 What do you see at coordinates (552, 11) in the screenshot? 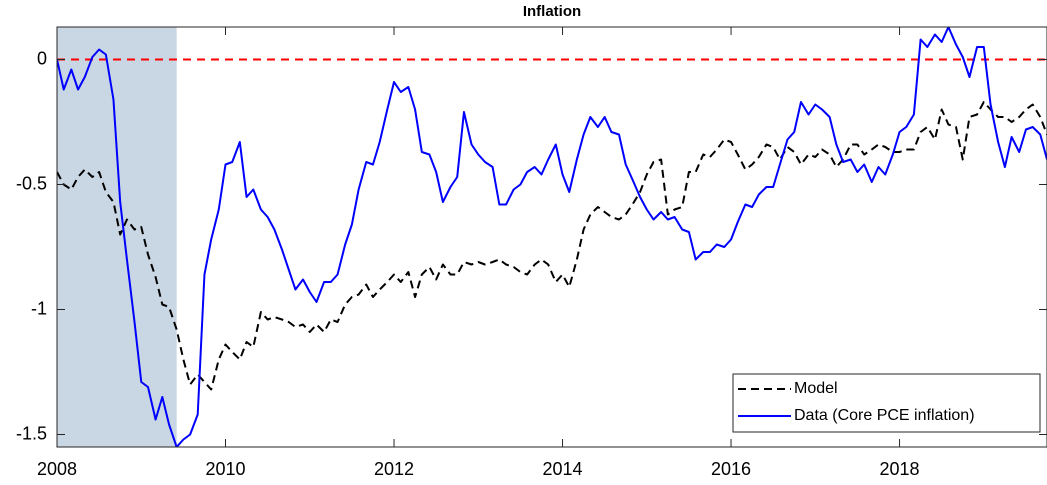
I see `chart-title: Inflation` at bounding box center [552, 11].